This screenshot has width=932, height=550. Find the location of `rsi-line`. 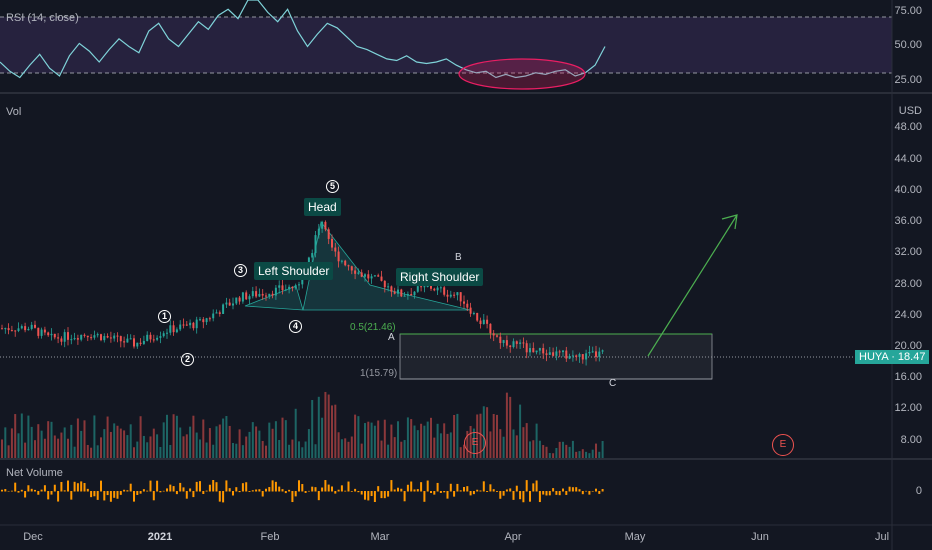

rsi-line is located at coordinates (303, 39).